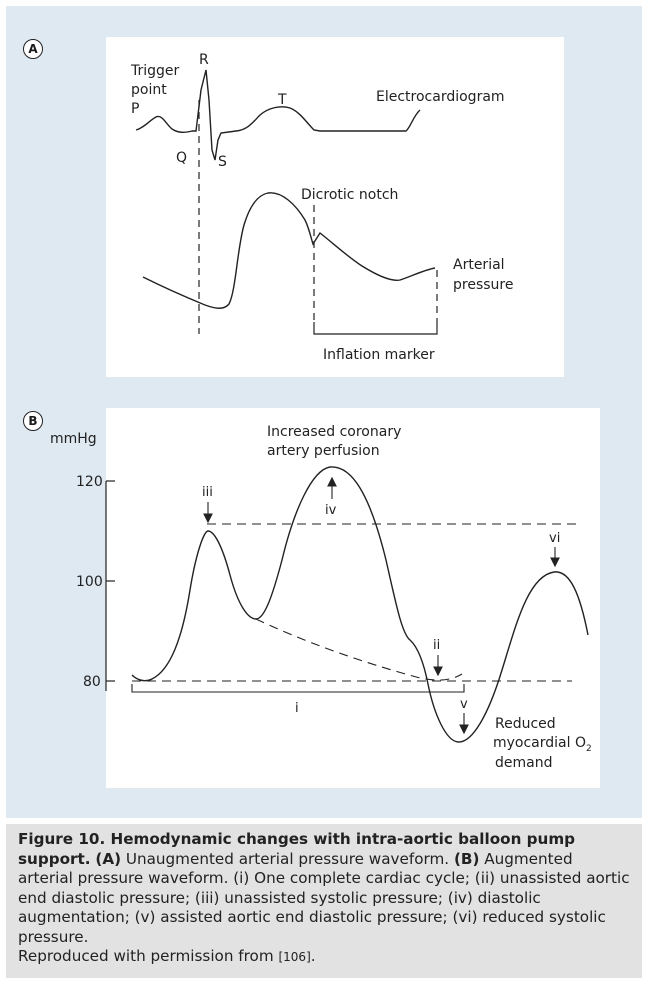  I want to click on reduced-demand-label-line1: Reduced, so click(525, 724).